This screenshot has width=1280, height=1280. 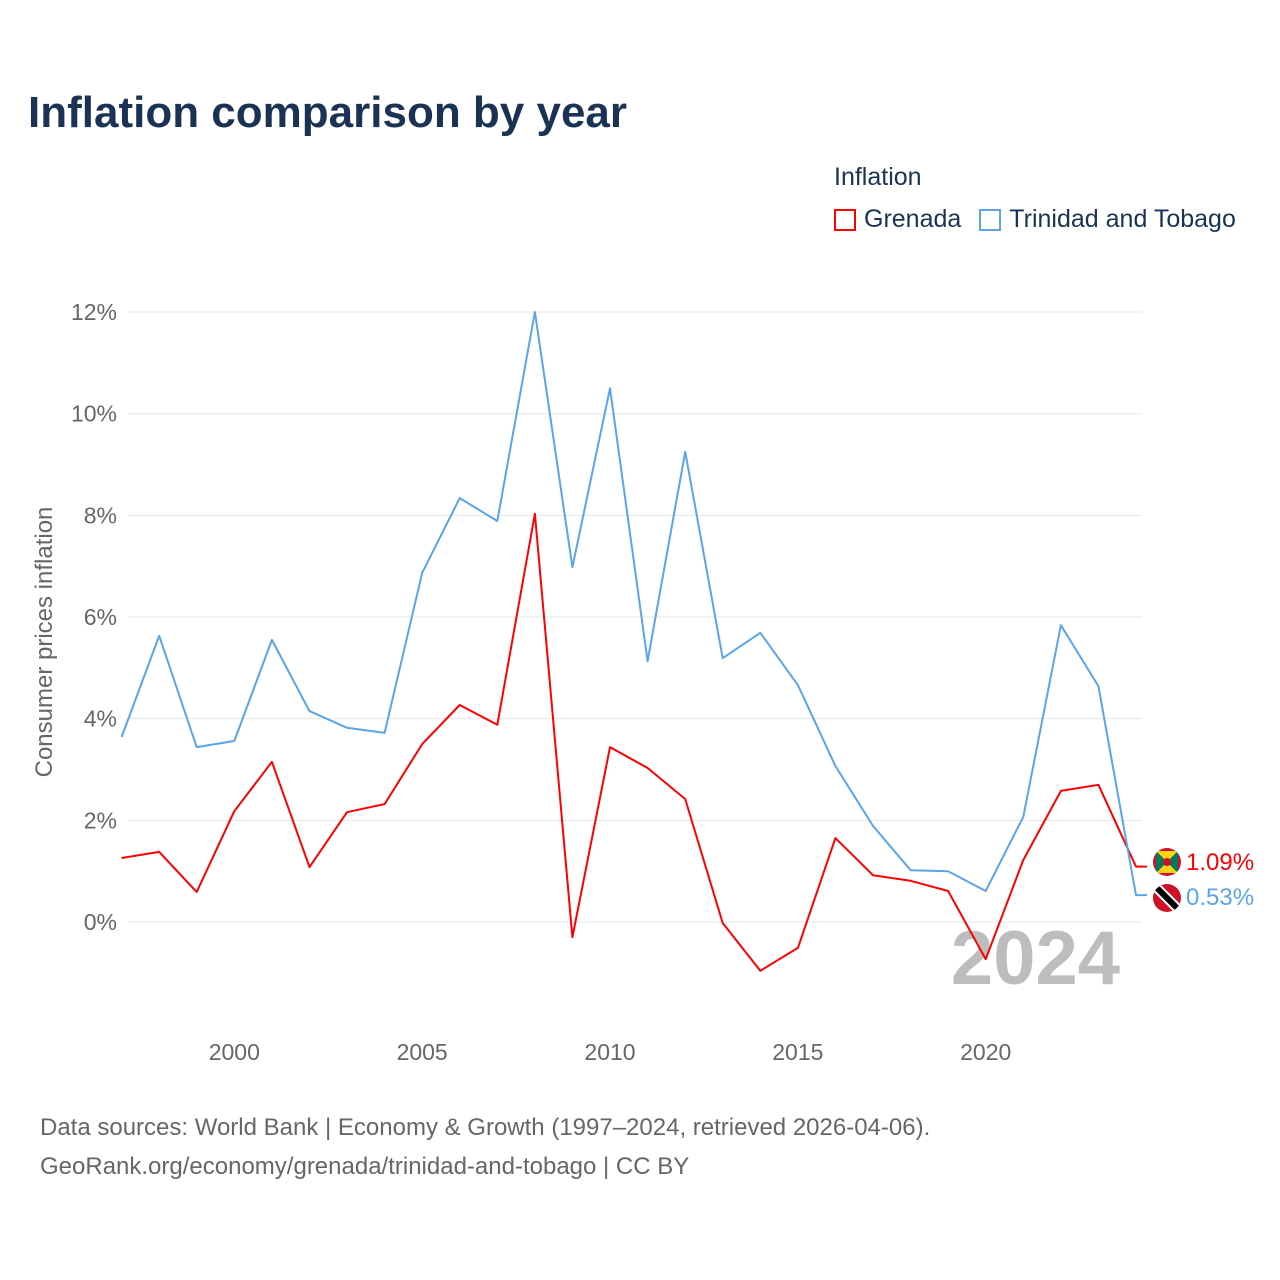 What do you see at coordinates (44, 642) in the screenshot?
I see `y-axis-label: Consumer prices inflation` at bounding box center [44, 642].